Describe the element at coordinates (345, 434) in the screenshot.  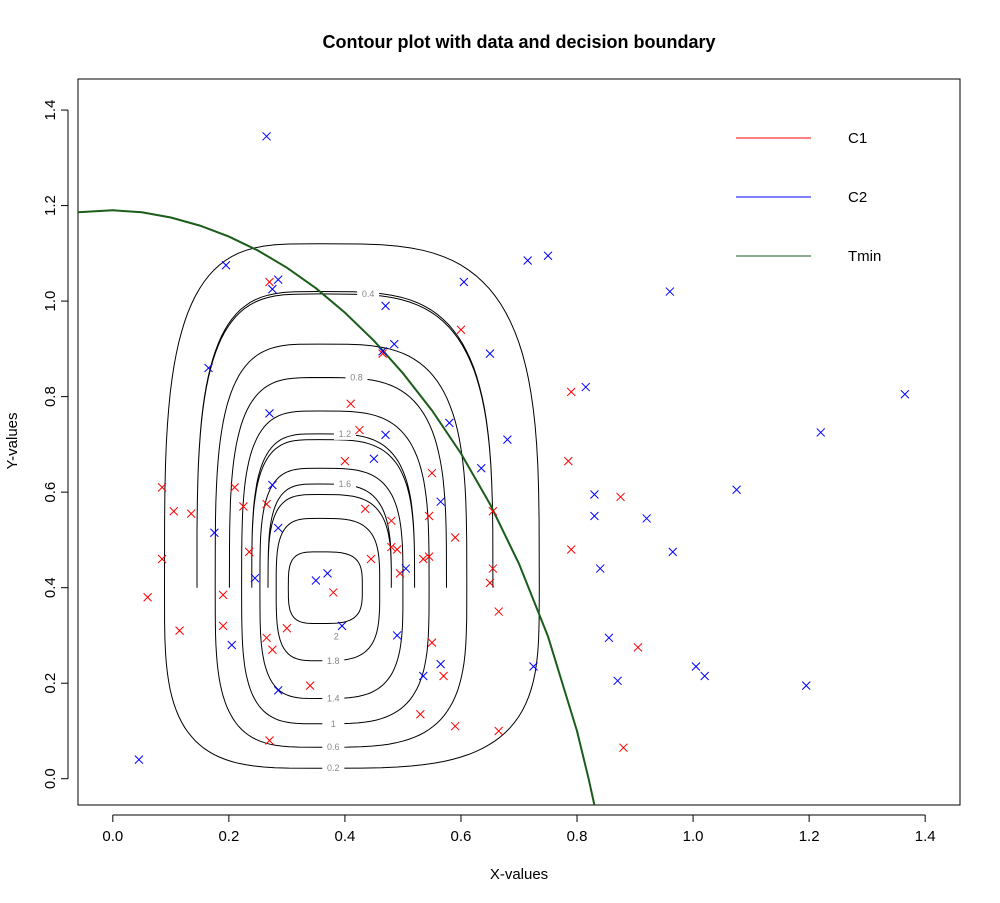
I see `contour-label: 1.2` at that location.